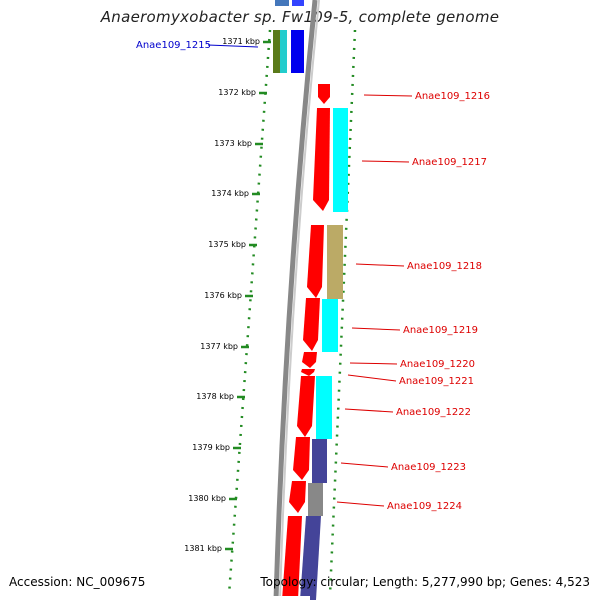  Describe the element at coordinates (215, 396) in the screenshot. I see `tick-label: 1378 kbp` at that location.